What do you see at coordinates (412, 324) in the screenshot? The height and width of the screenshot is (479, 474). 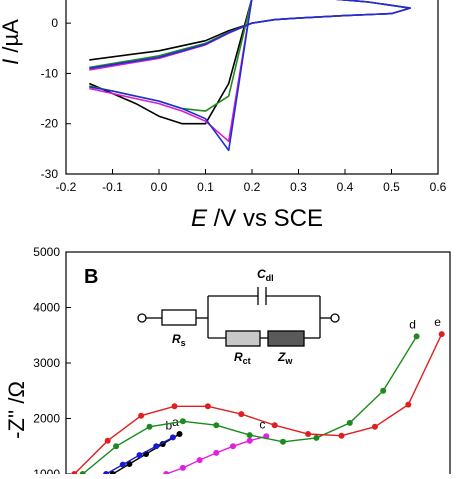 I see `eis-series-label-d: d` at bounding box center [412, 324].